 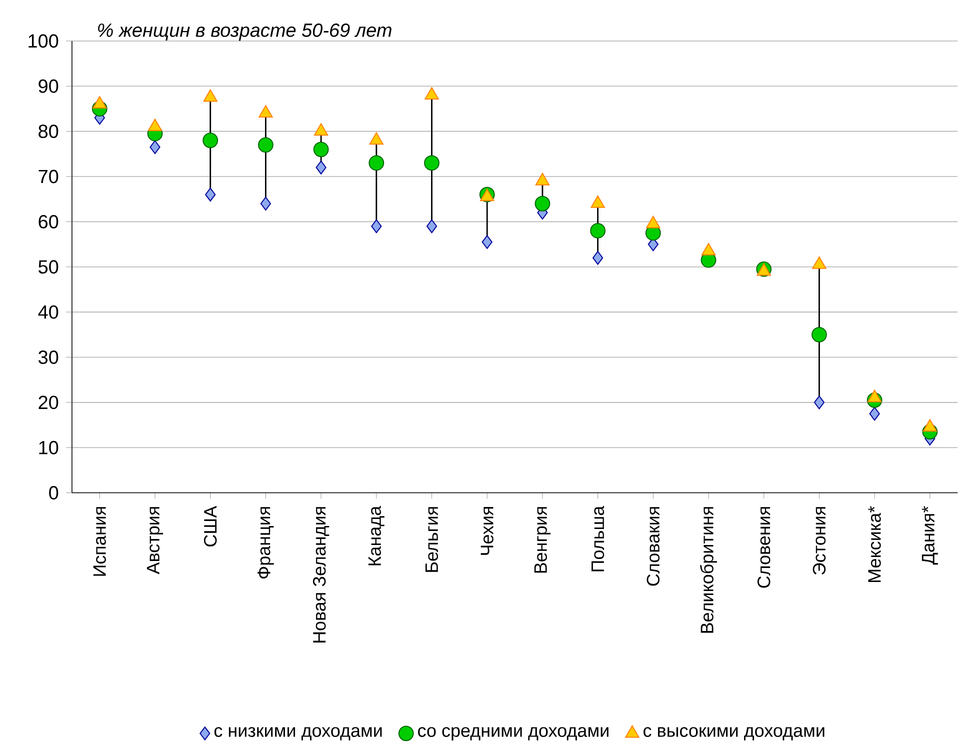 I want to click on x-tick-label: Эстония, so click(x=819, y=541).